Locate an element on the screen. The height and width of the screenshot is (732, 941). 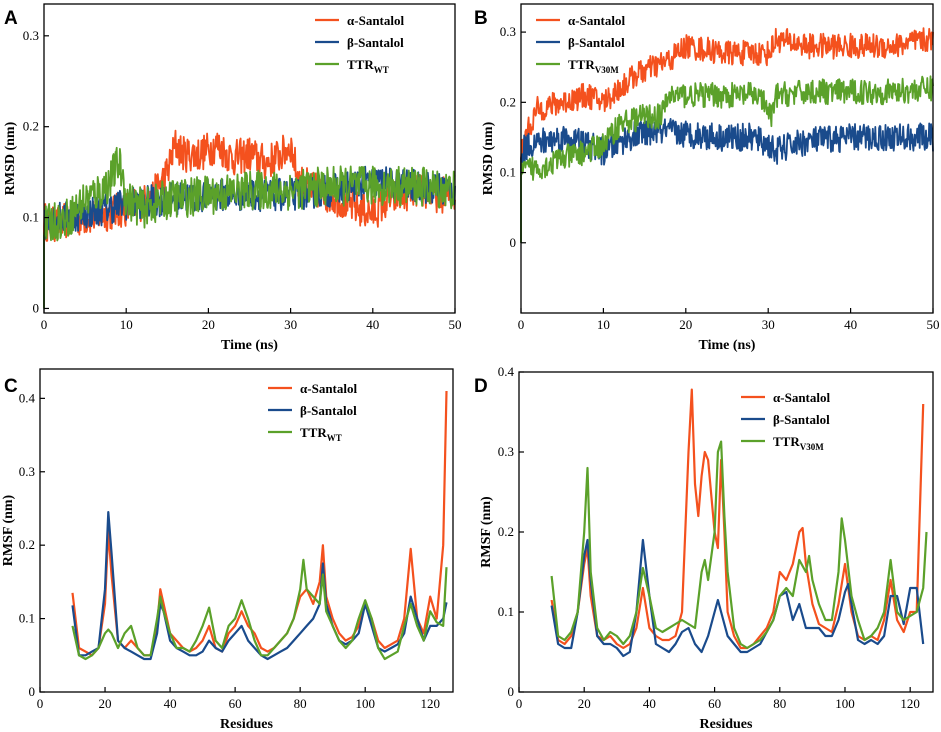
panel-label: B is located at coordinates (481, 18).